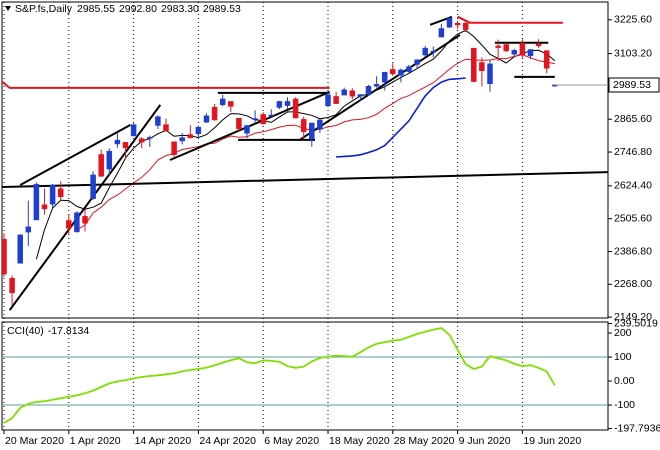 This screenshot has width=660, height=450. I want to click on indicator-value: -17.8134, so click(69, 331).